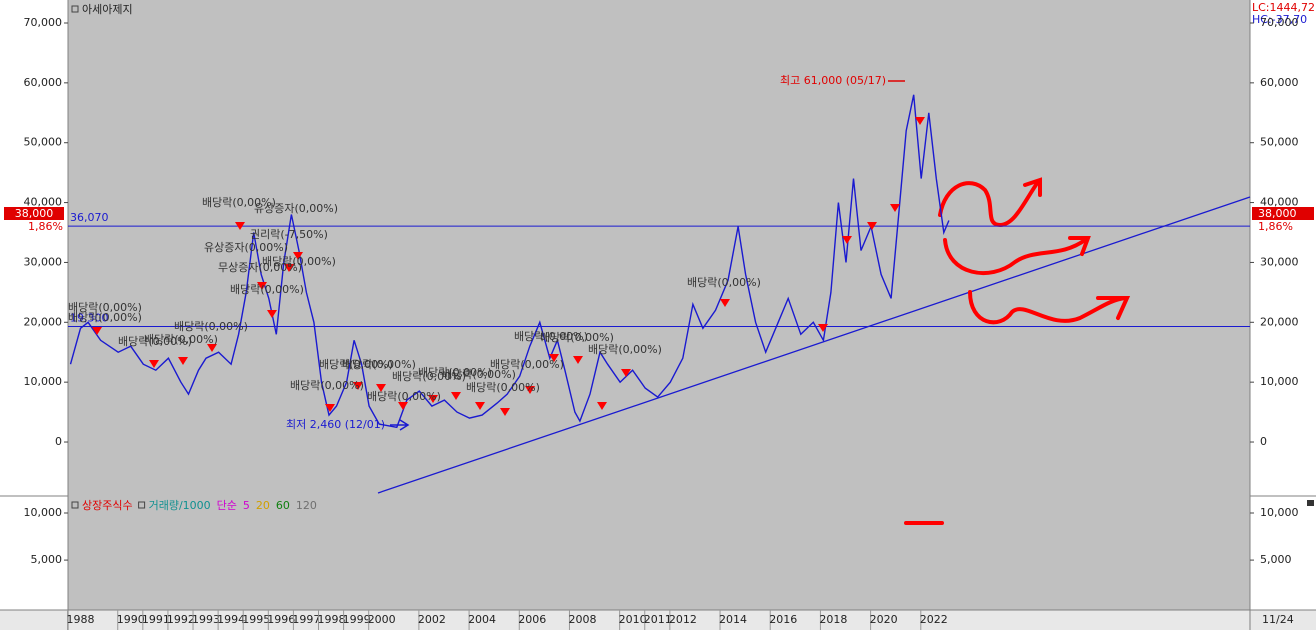 The height and width of the screenshot is (630, 1316). What do you see at coordinates (281, 619) in the screenshot?
I see `x-tick-label: 1996` at bounding box center [281, 619].